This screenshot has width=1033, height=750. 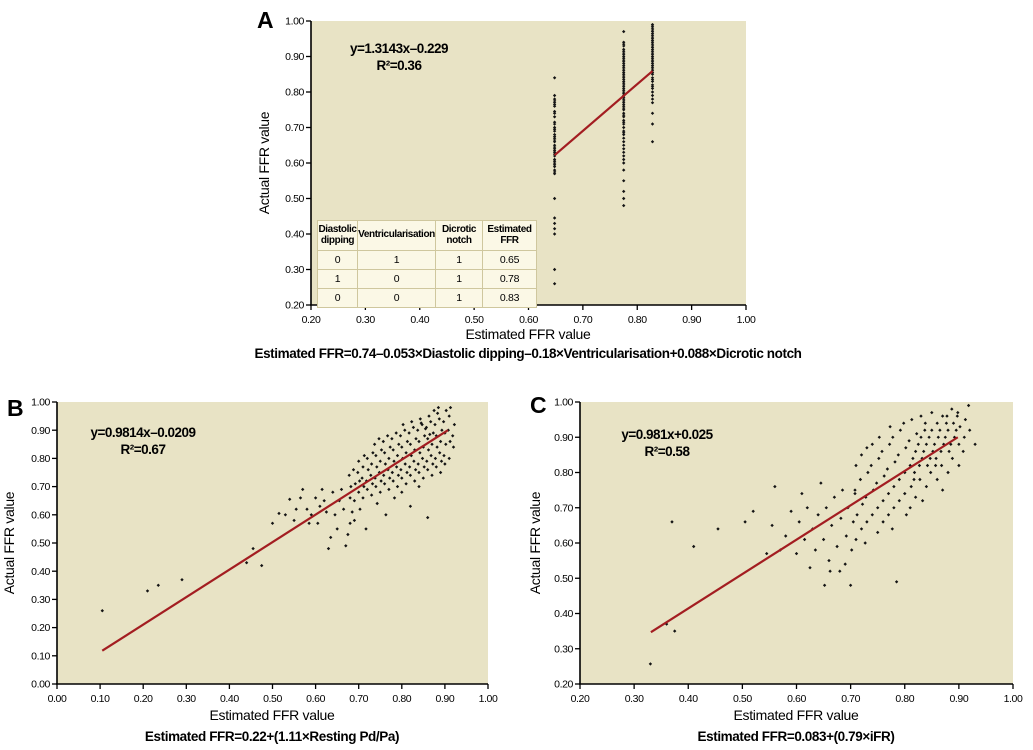 What do you see at coordinates (400, 65) in the screenshot?
I see `panel-a-r2: R²=0.36` at bounding box center [400, 65].